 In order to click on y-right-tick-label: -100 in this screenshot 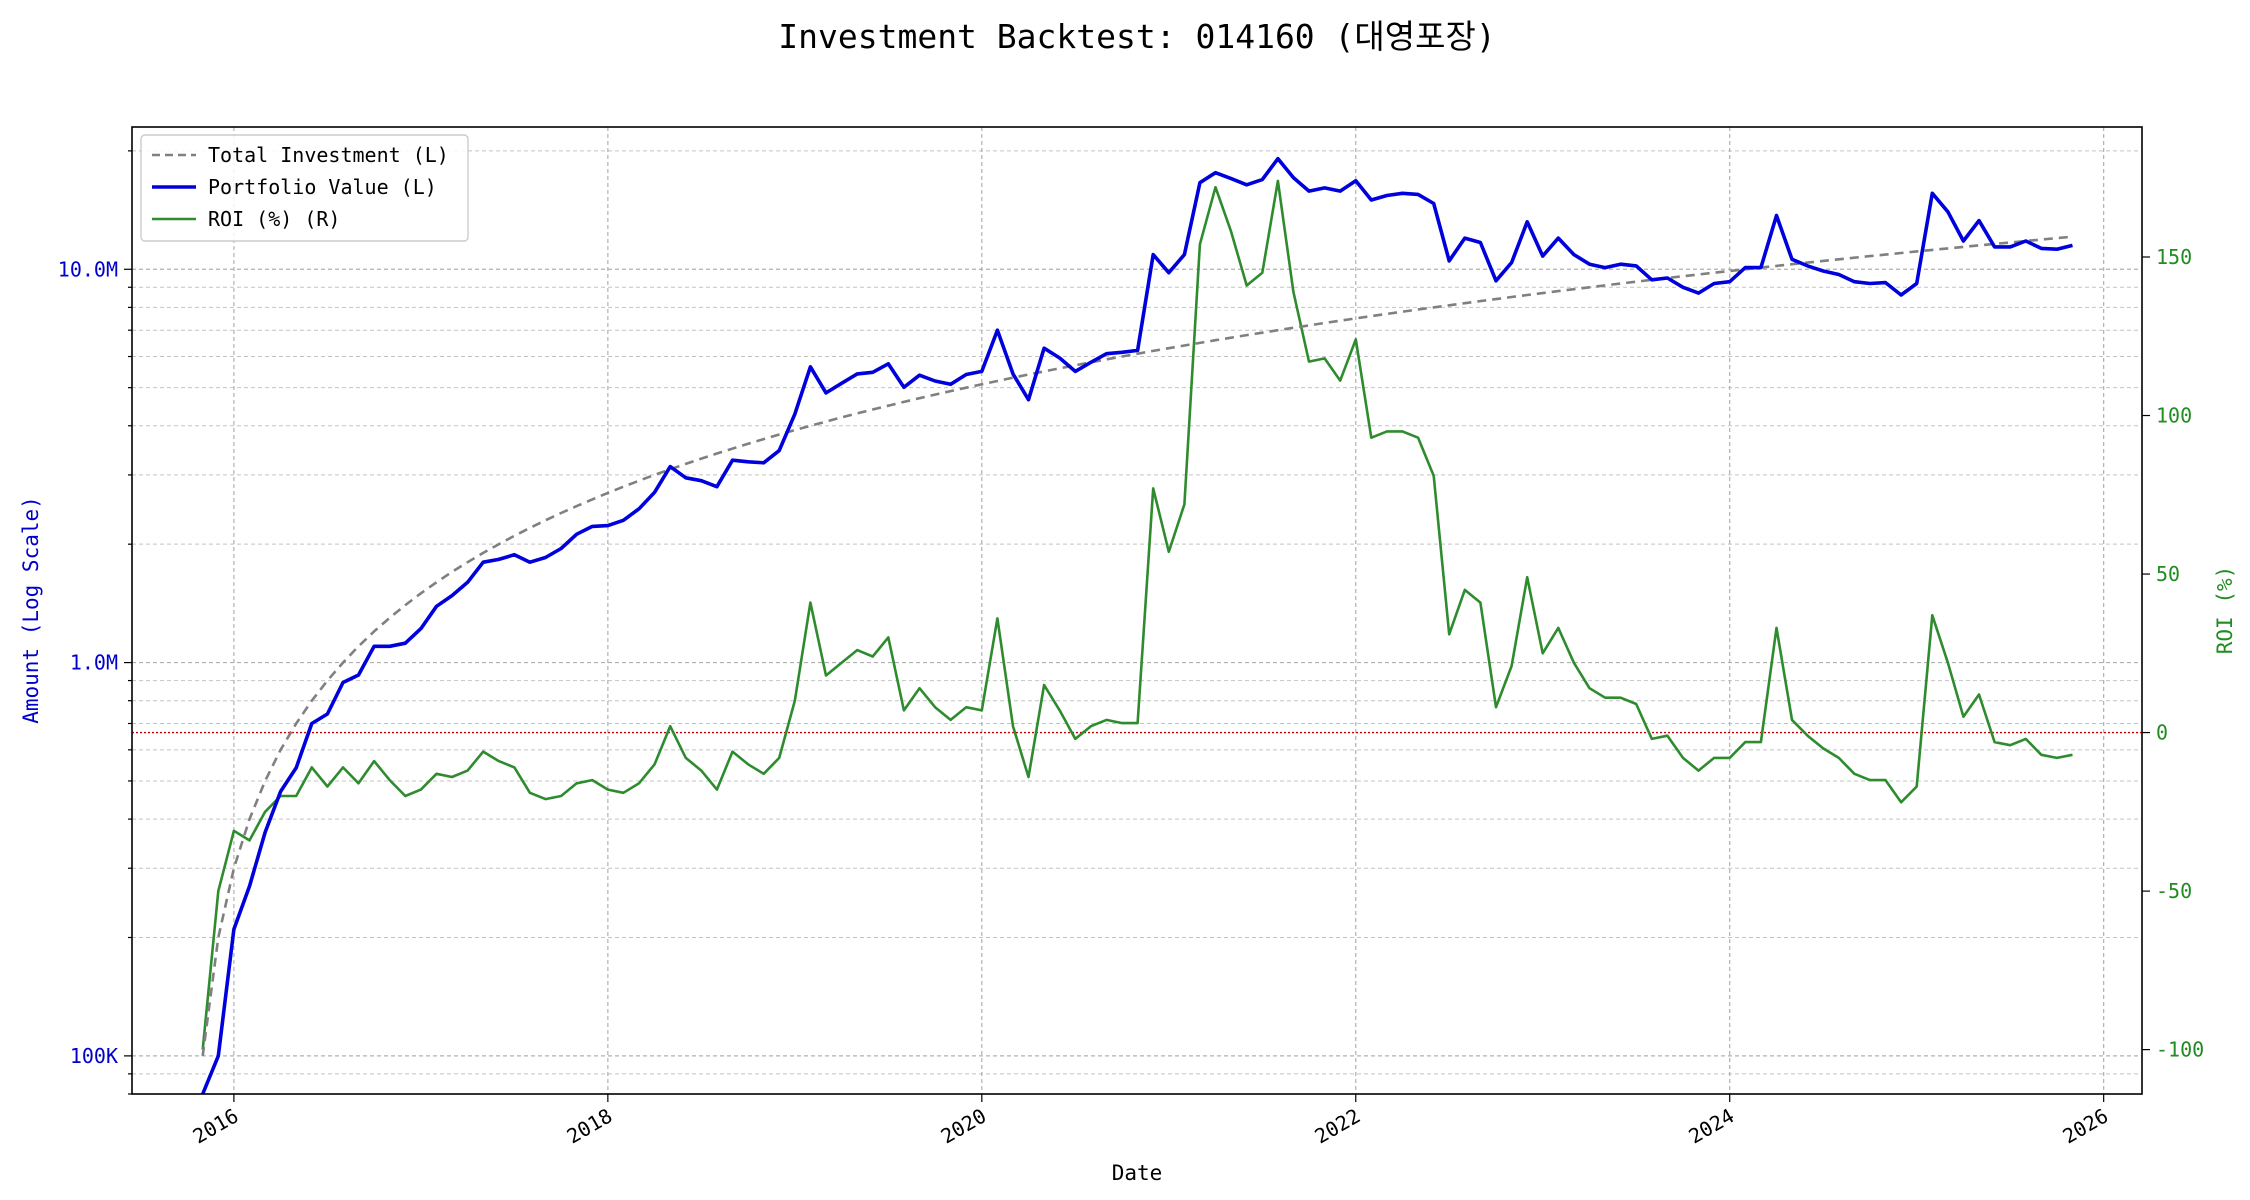, I will do `click(2180, 1050)`.